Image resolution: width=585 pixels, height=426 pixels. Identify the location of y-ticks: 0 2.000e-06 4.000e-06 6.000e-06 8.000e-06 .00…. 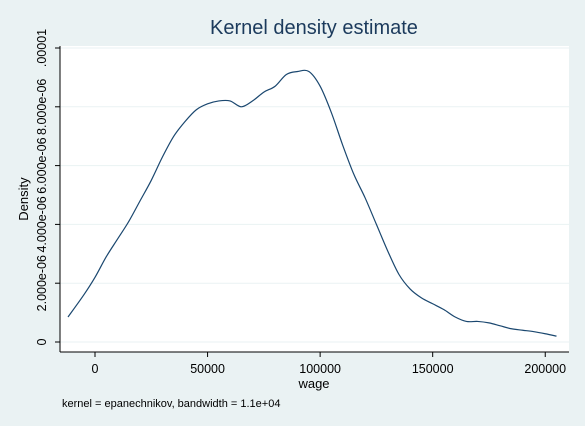
(47, 187).